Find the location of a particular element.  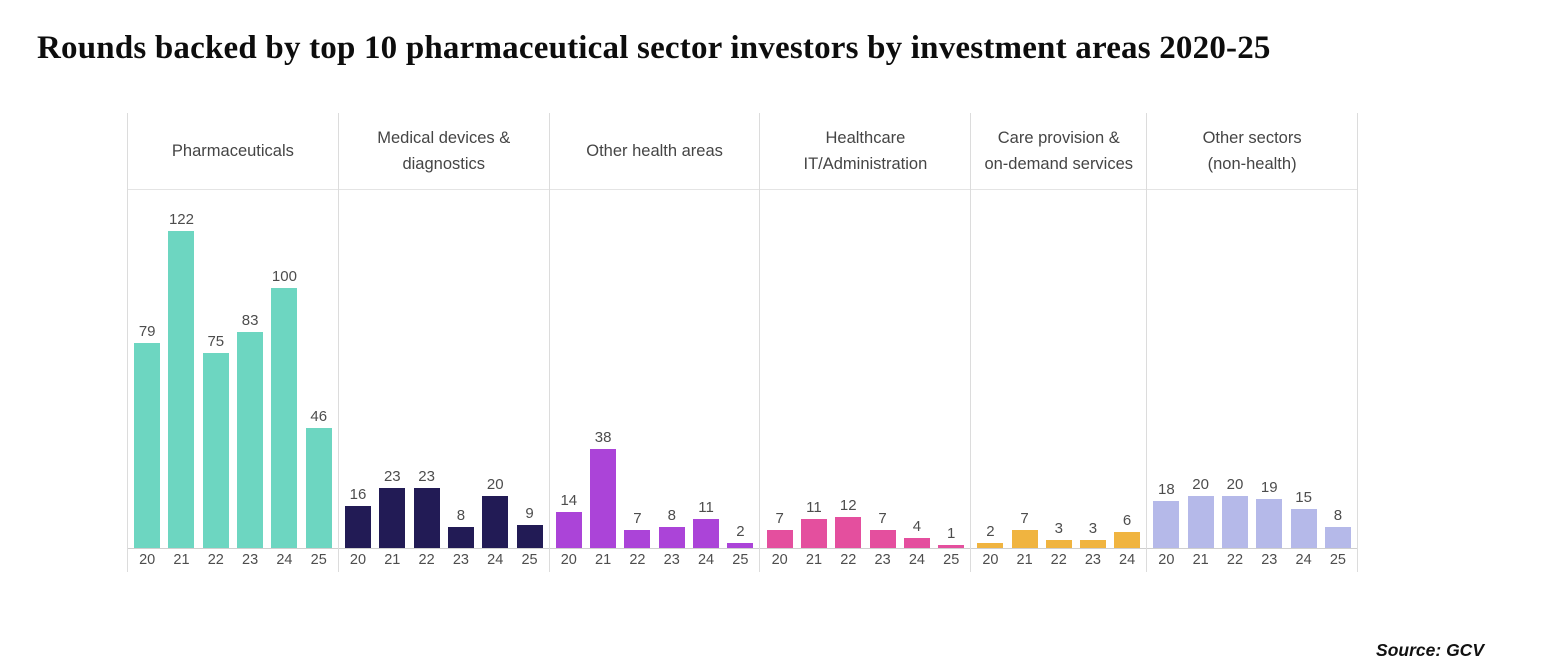

bar-slot: 14 is located at coordinates (569, 520).